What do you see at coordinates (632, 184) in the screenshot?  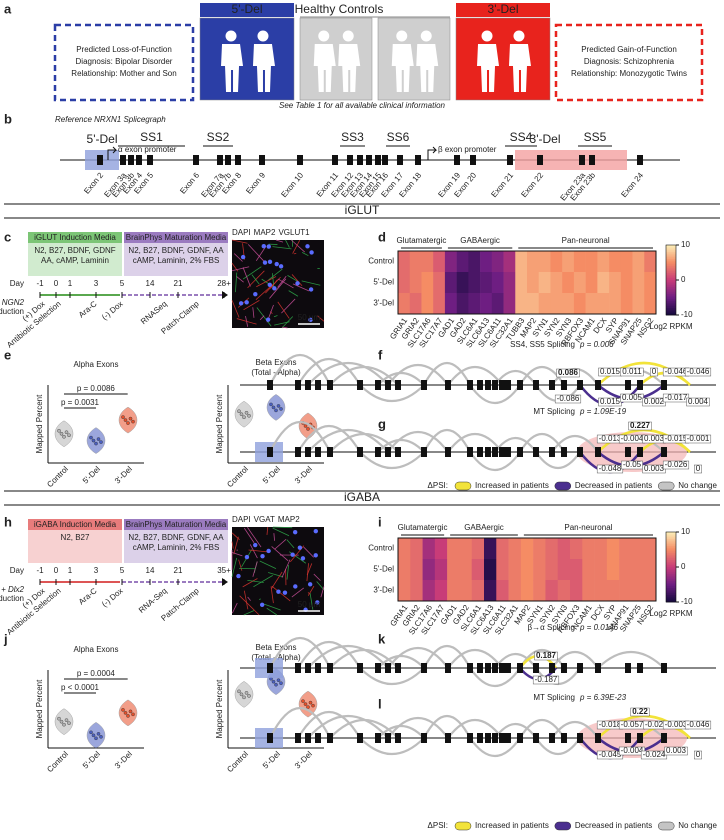 I see `exon-label: Exon 24` at bounding box center [632, 184].